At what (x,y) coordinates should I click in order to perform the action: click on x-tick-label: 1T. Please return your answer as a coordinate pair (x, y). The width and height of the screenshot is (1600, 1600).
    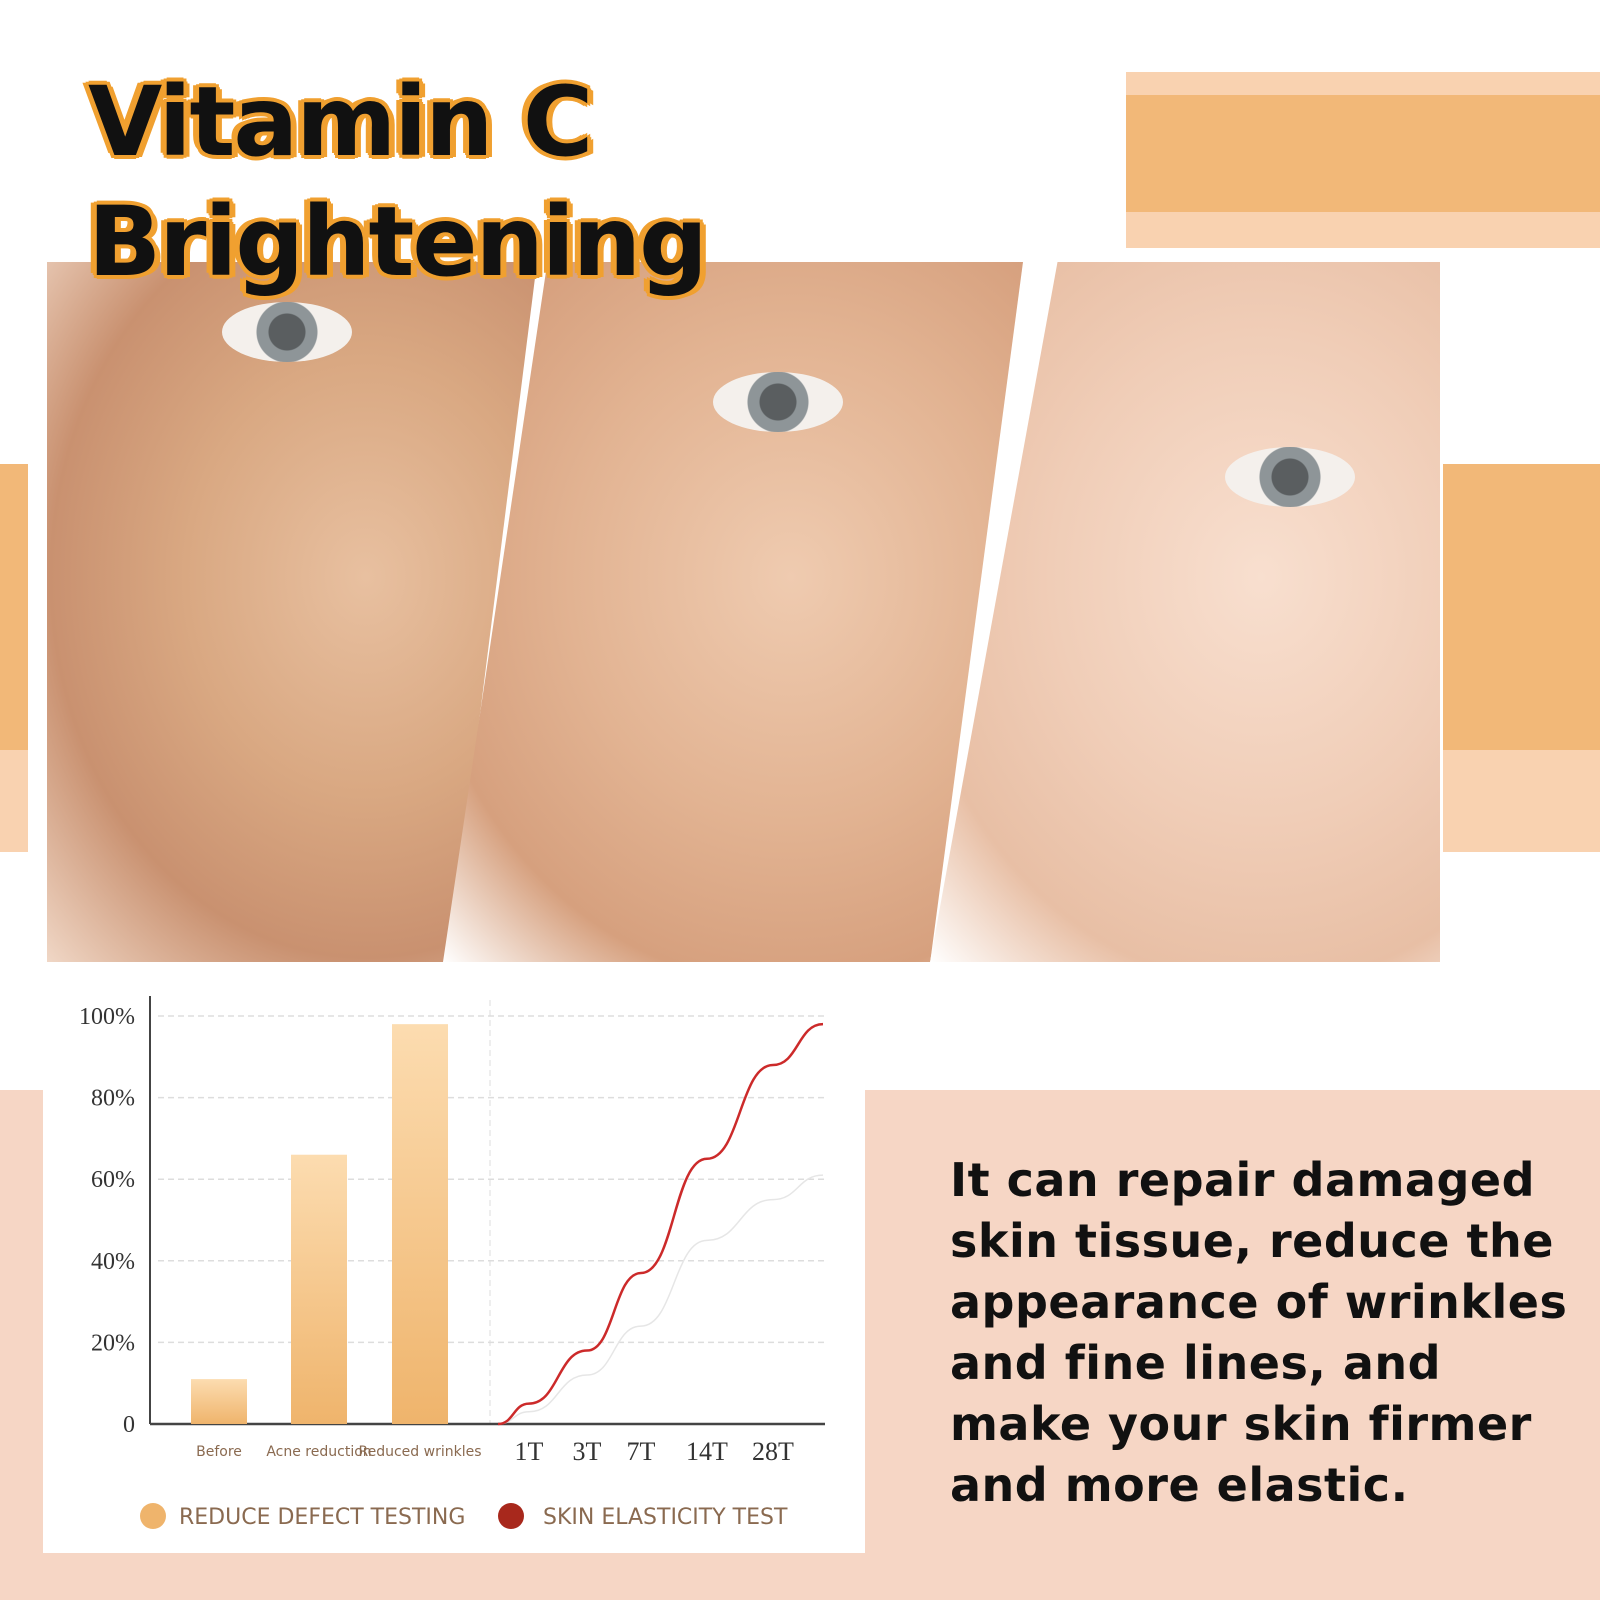
    Looking at the image, I should click on (529, 1451).